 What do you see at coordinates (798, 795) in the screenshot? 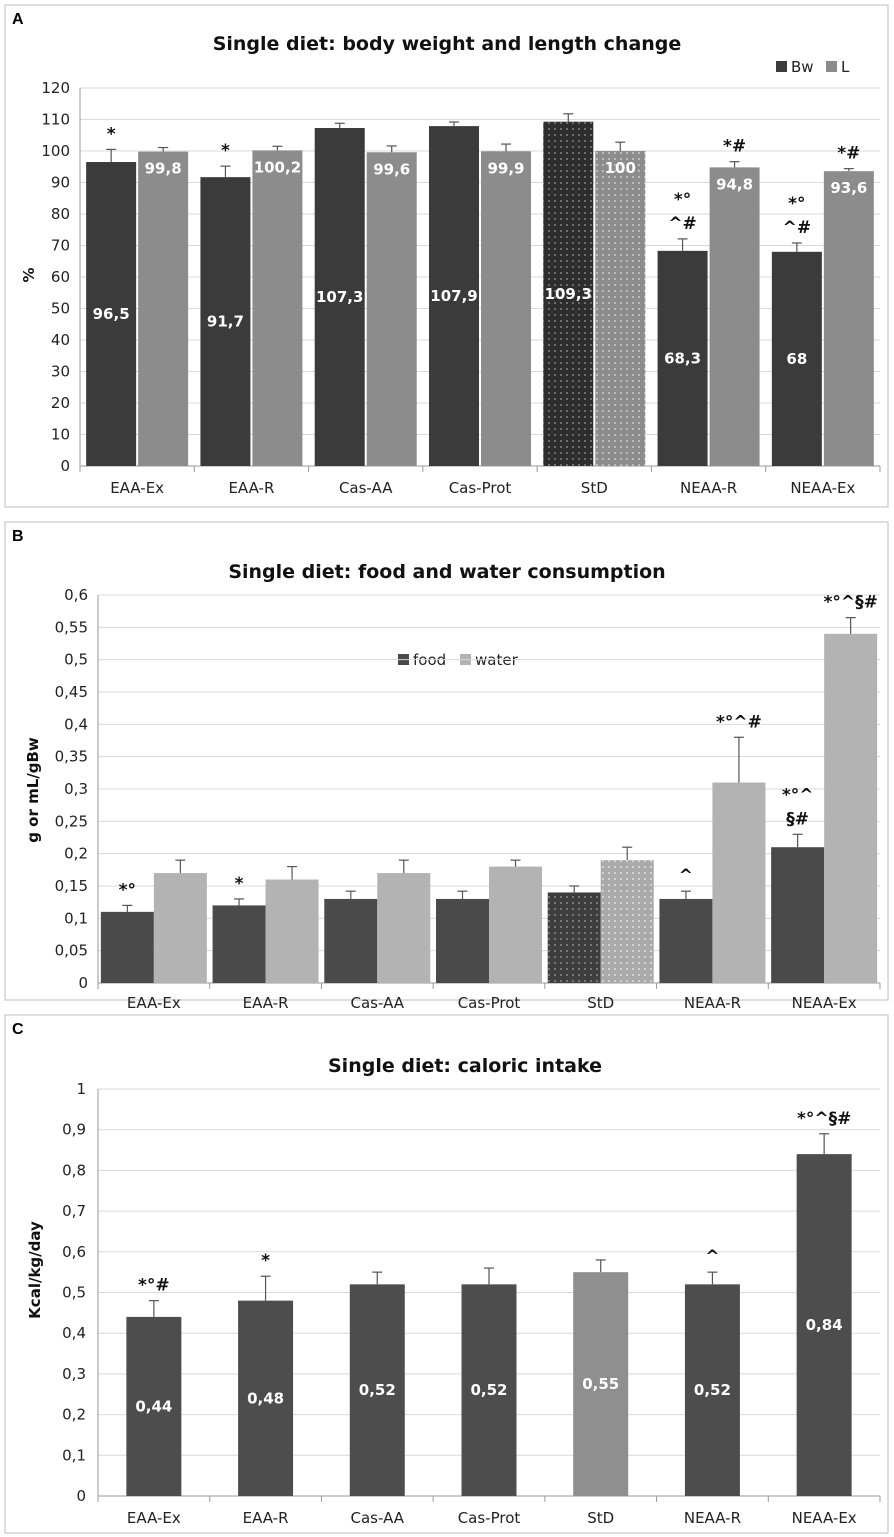
I see `significance-annotation: *°^` at bounding box center [798, 795].